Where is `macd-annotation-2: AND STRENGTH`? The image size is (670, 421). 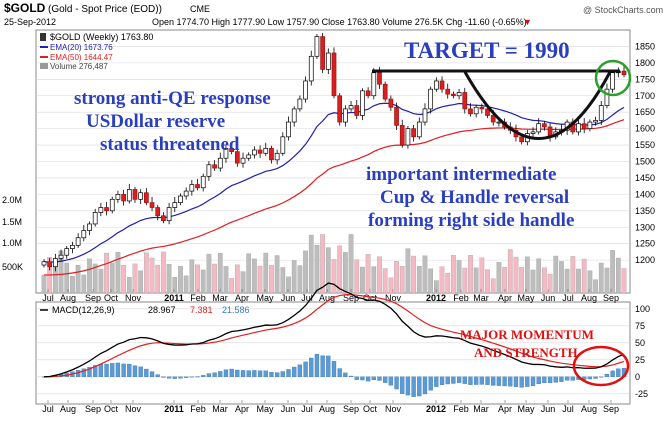
macd-annotation-2: AND STRENGTH is located at coordinates (526, 352).